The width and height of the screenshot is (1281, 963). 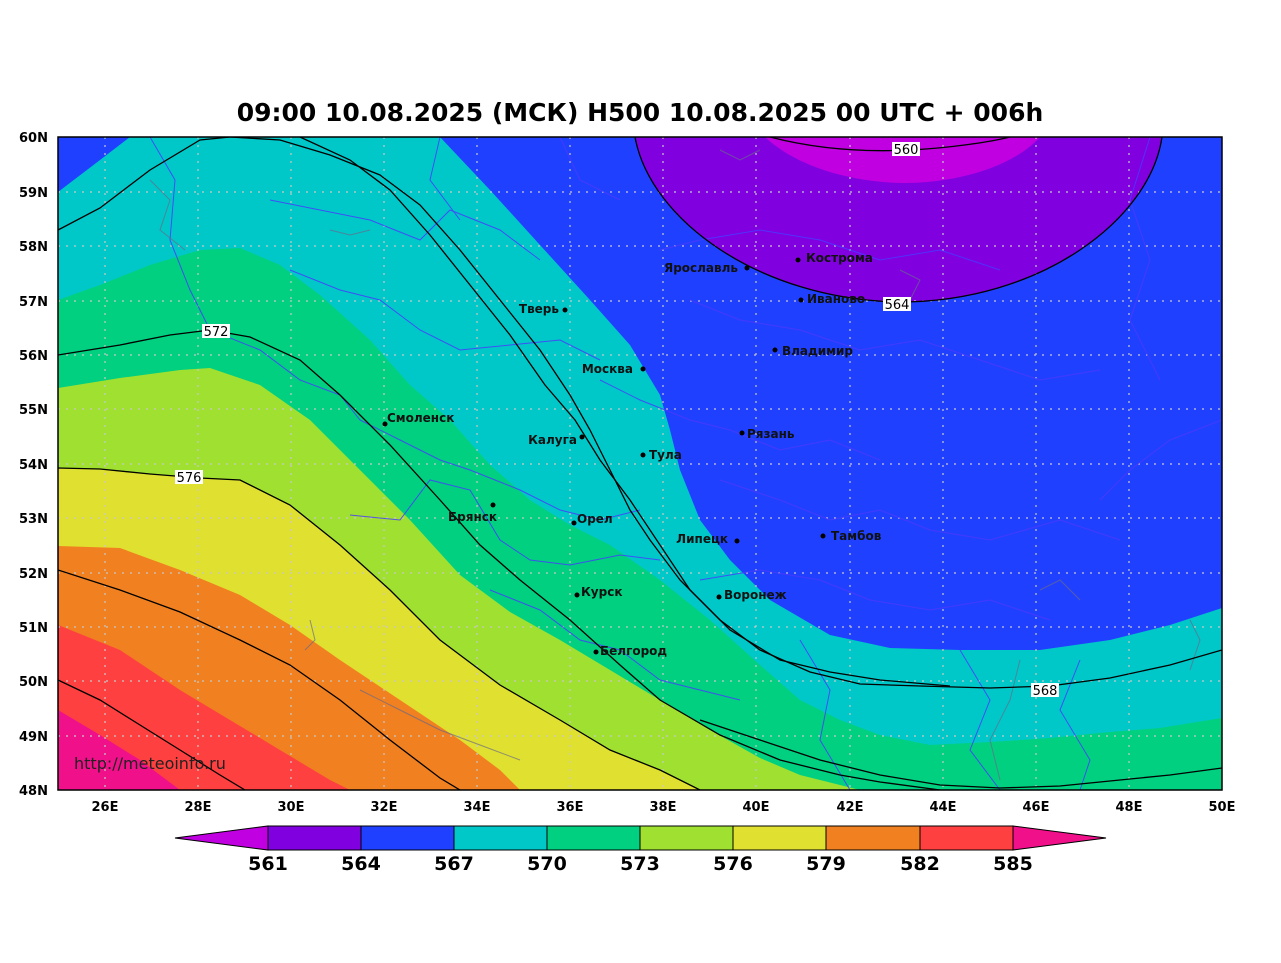 What do you see at coordinates (291, 807) in the screenshot?
I see `lon-tick-30e: 30E` at bounding box center [291, 807].